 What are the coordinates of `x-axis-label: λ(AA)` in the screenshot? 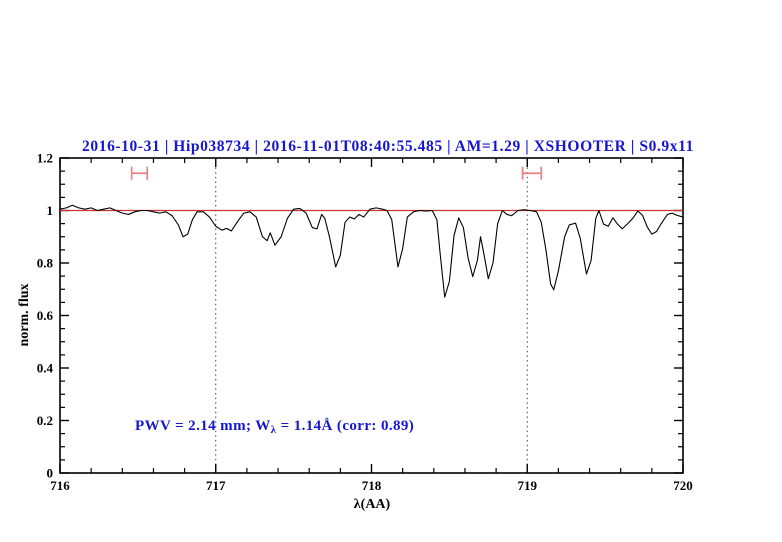 It's located at (372, 504).